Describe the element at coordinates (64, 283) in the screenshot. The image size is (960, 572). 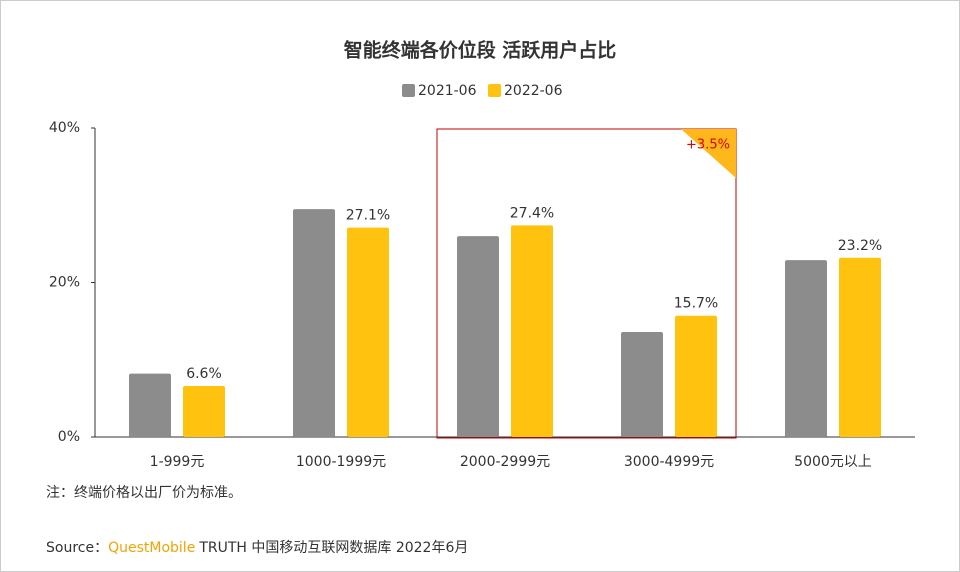
I see `y-tick-label: 20%` at that location.